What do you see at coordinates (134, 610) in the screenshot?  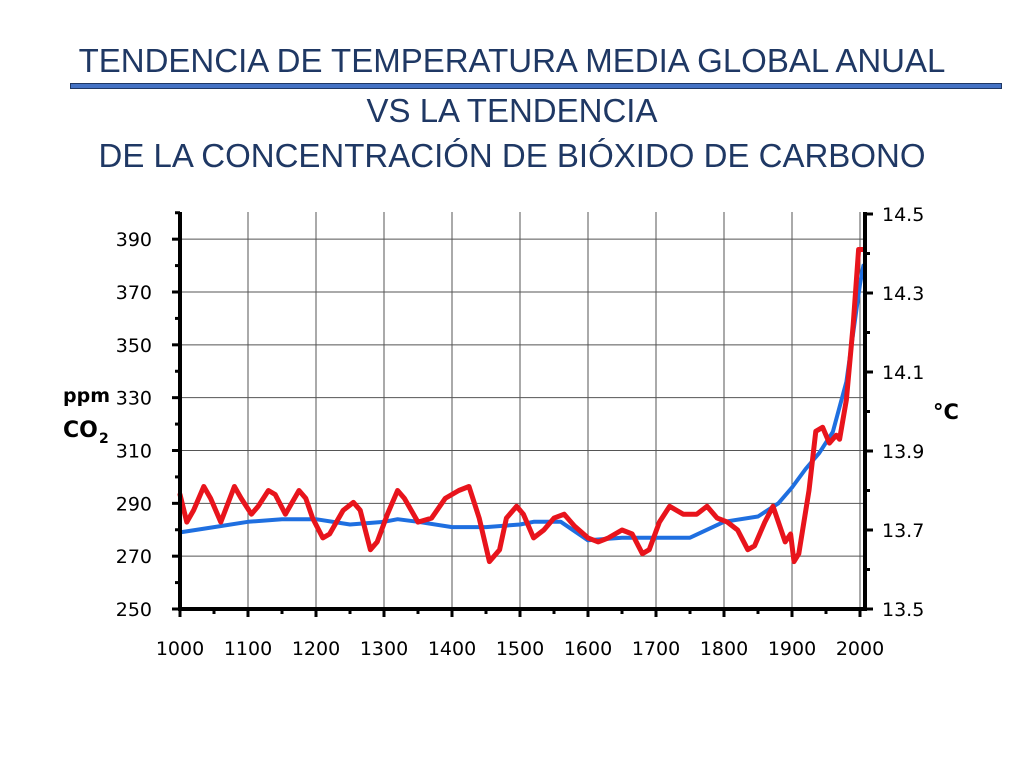 I see `left-tick-label: 250` at bounding box center [134, 610].